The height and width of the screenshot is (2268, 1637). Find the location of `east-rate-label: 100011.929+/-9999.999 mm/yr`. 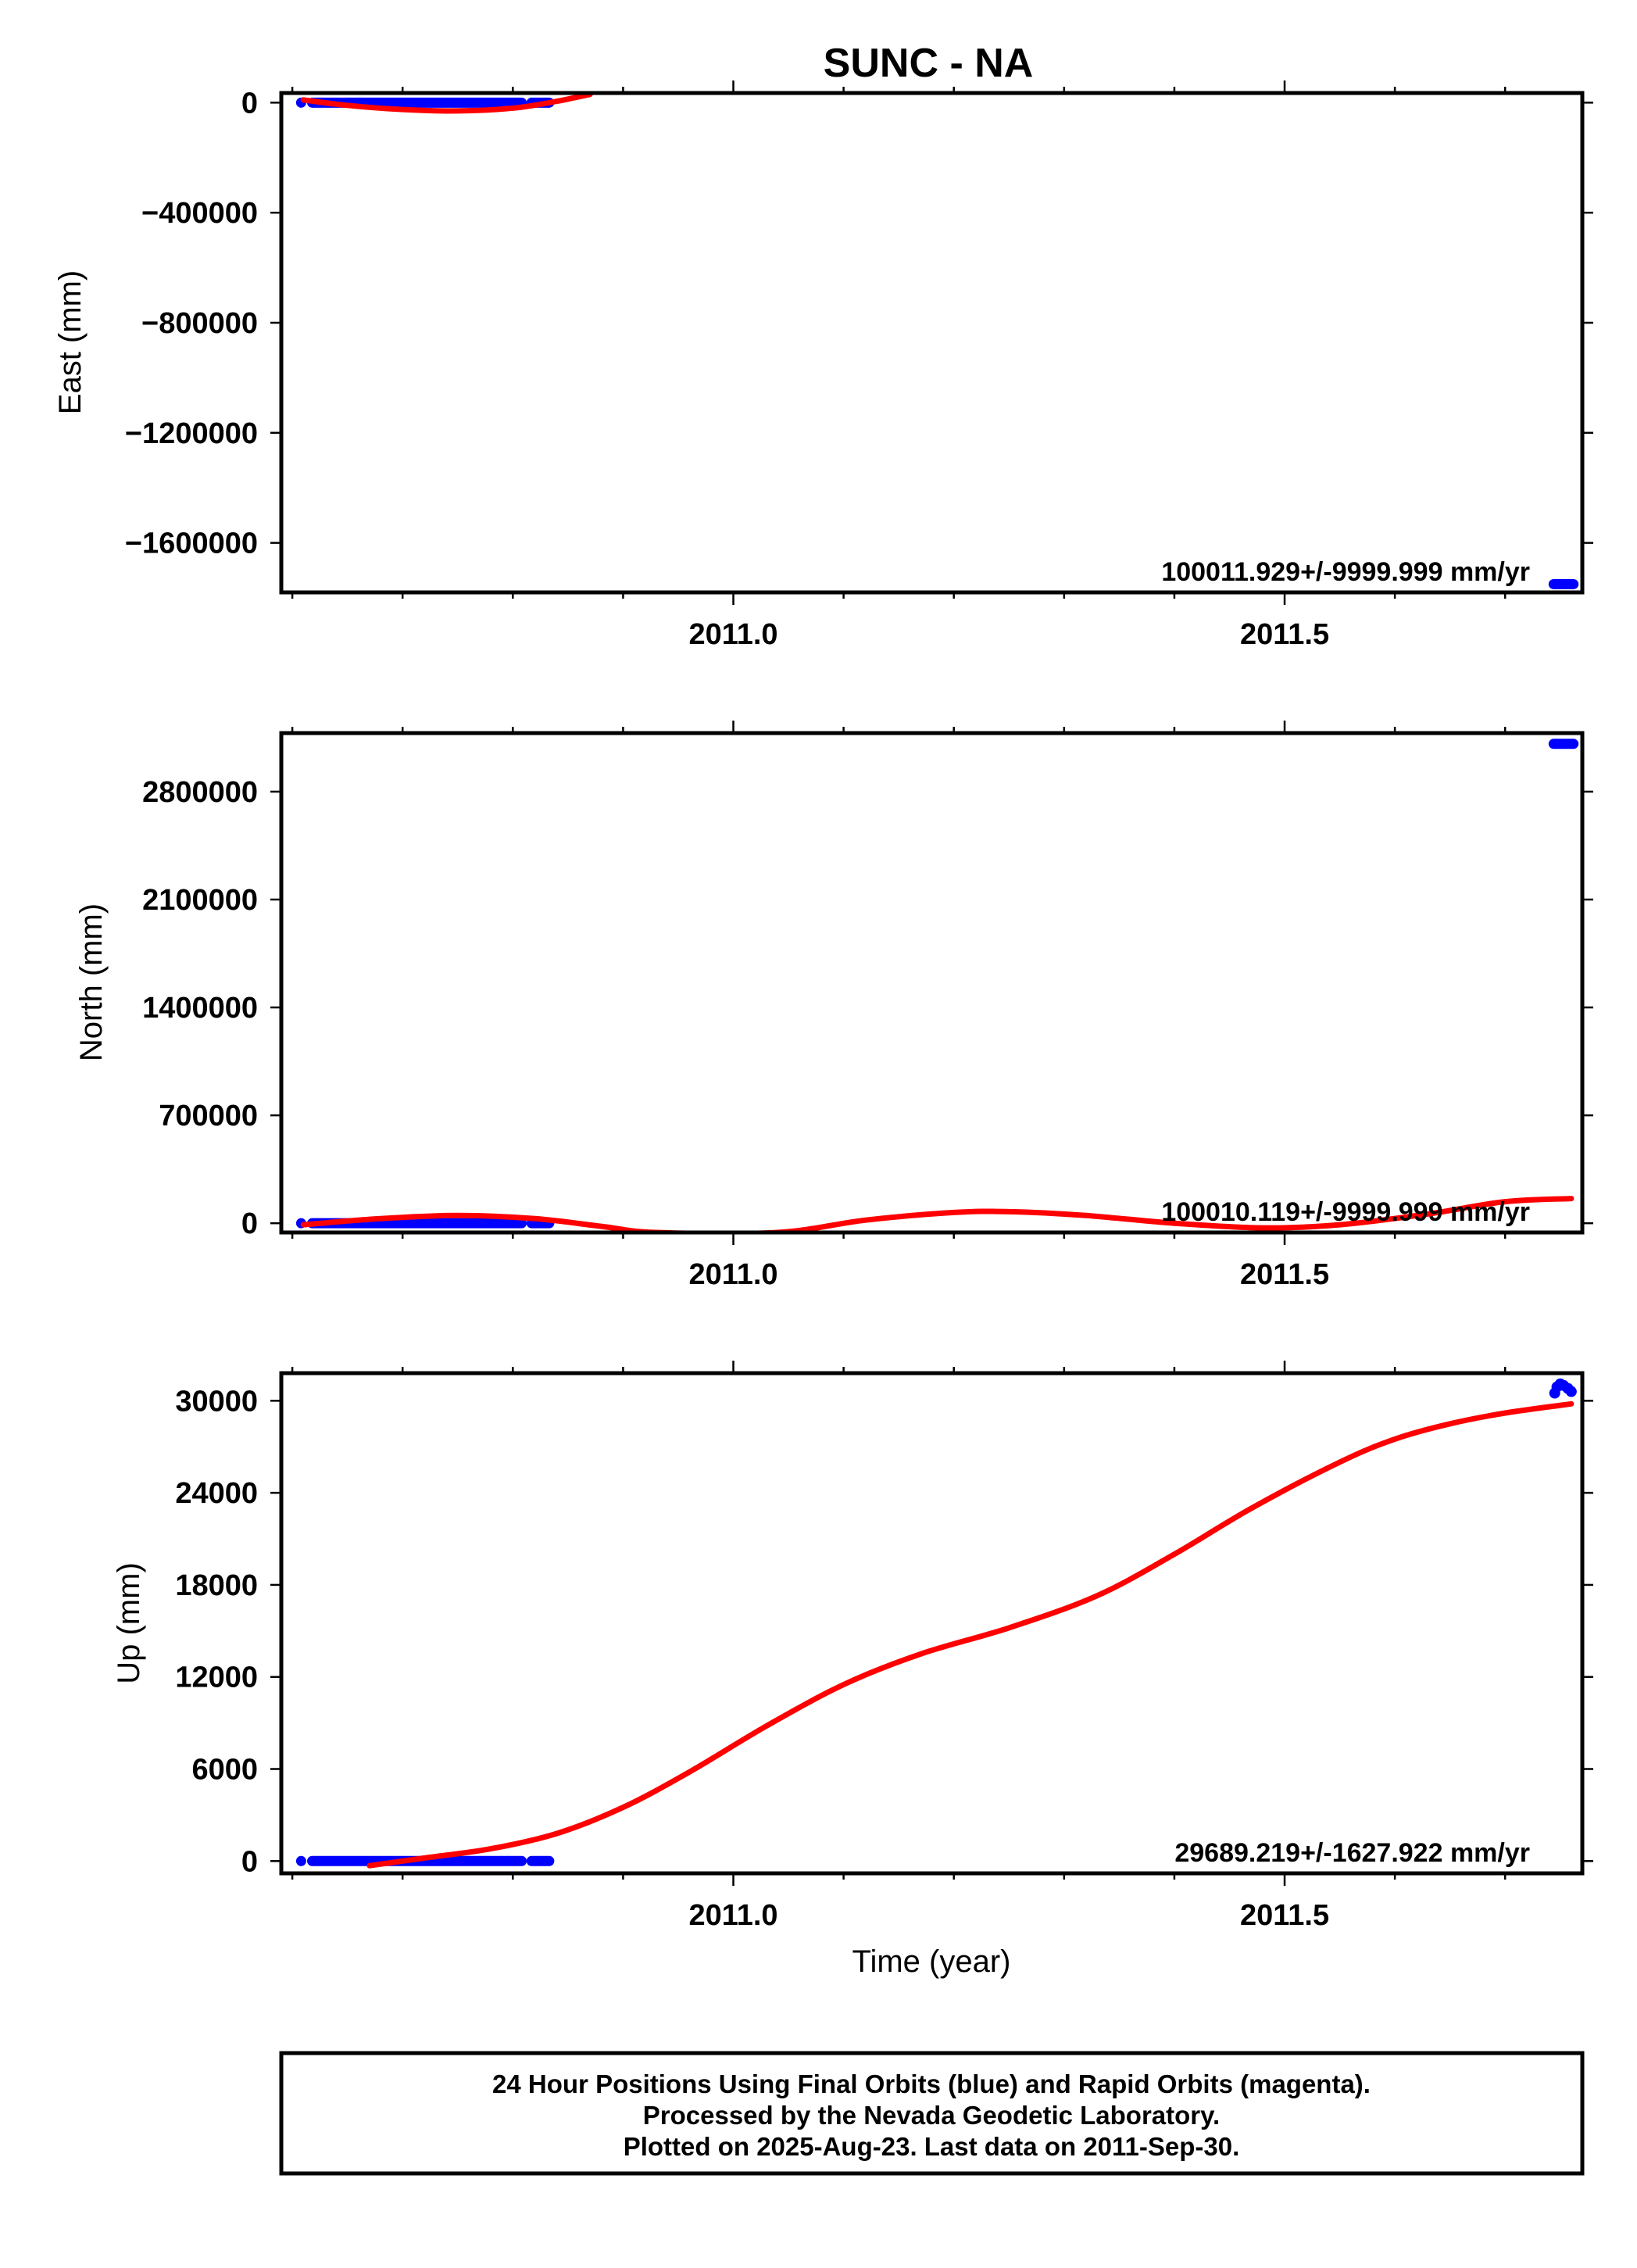

east-rate-label: 100011.929+/-9999.999 mm/yr is located at coordinates (1345, 572).